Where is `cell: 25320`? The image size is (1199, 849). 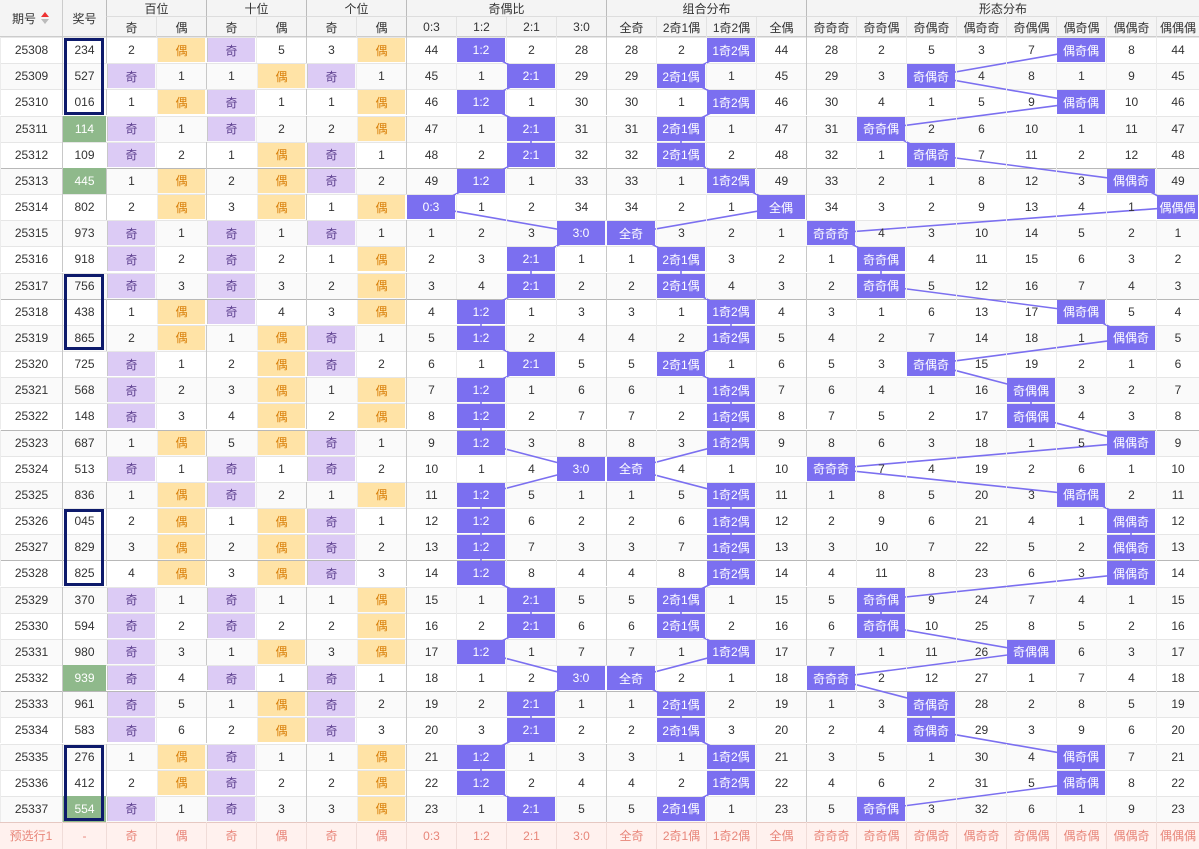 cell: 25320 is located at coordinates (31, 364).